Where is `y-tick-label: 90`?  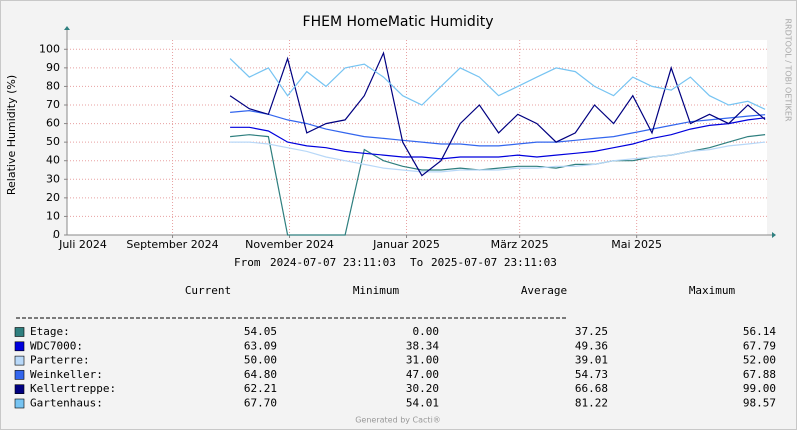
y-tick-label: 90 is located at coordinates (53, 67).